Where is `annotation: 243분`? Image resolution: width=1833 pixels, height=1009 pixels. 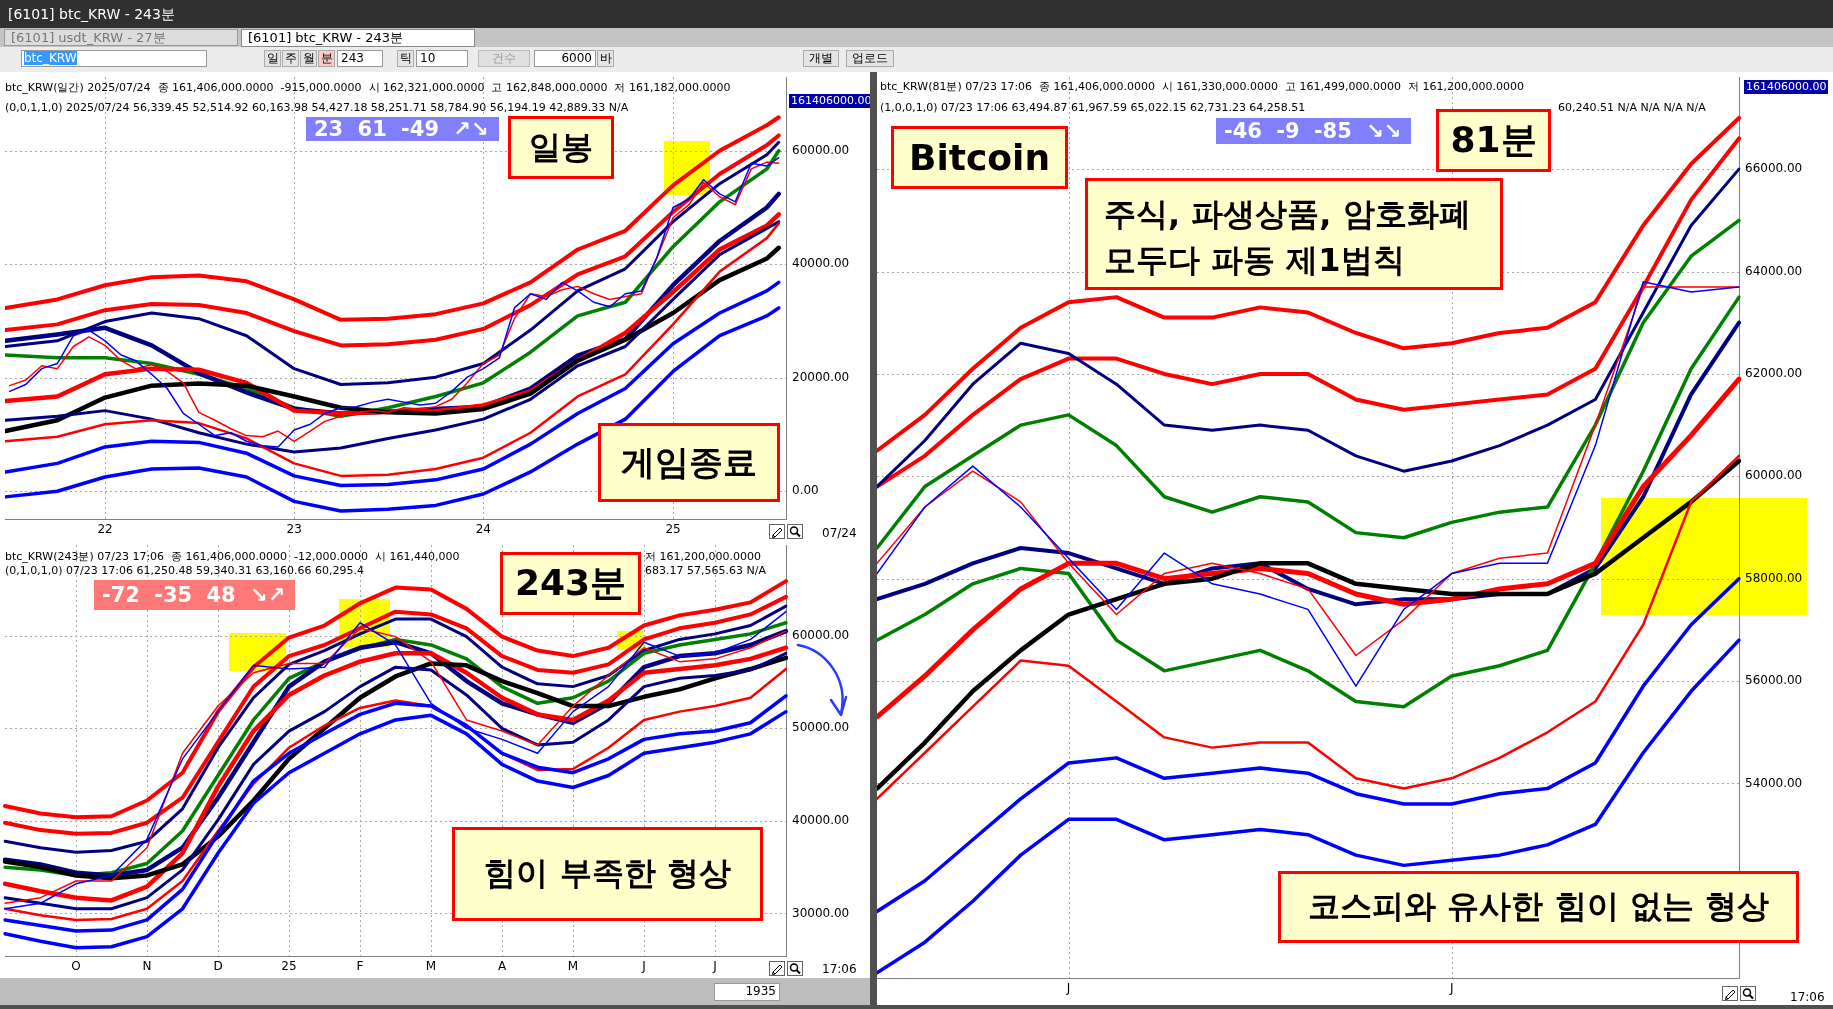
annotation: 243분 is located at coordinates (570, 583).